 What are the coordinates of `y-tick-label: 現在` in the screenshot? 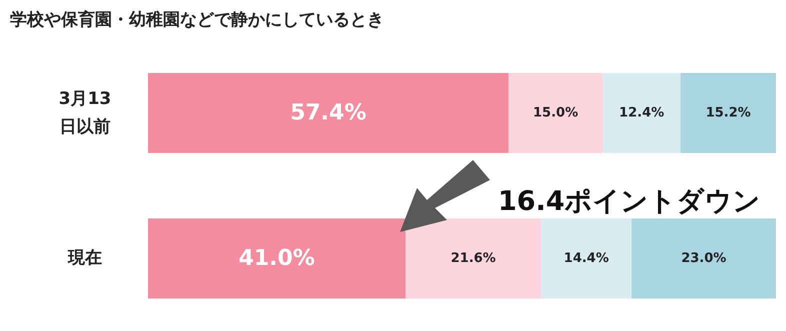 It's located at (84, 258).